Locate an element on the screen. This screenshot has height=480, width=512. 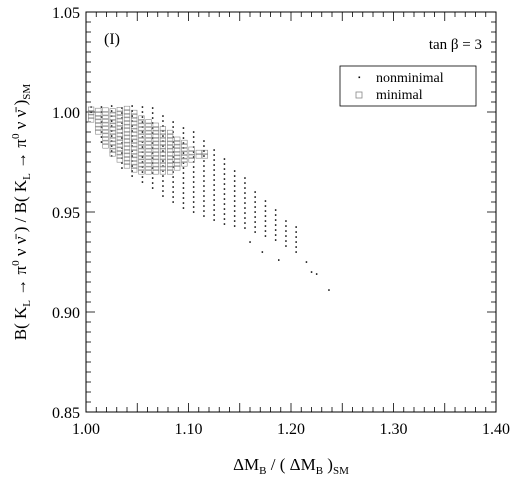
x-tick-label: 1.20 is located at coordinates (291, 429).